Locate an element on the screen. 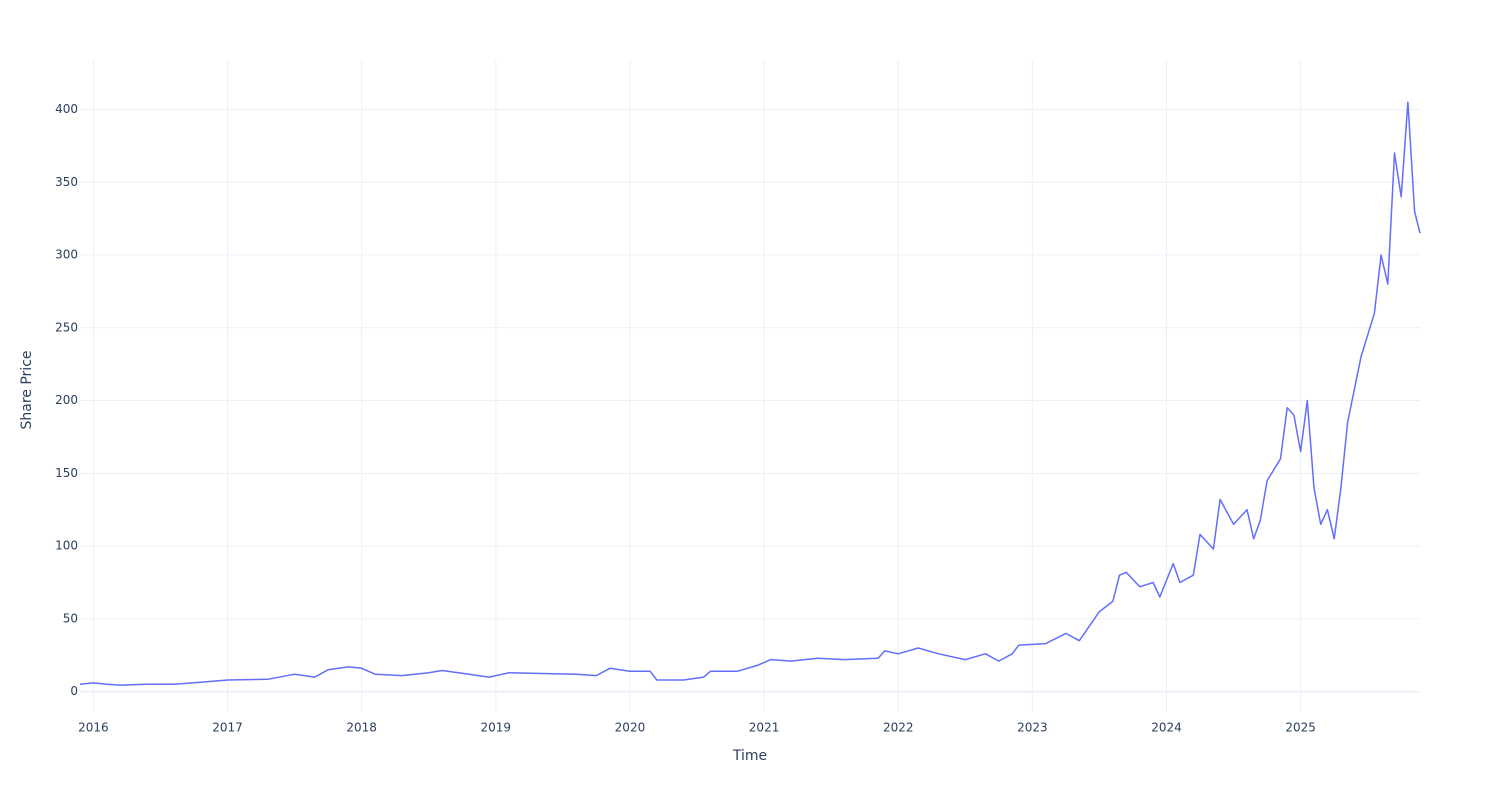  y-tick-label: 350 is located at coordinates (66, 182).